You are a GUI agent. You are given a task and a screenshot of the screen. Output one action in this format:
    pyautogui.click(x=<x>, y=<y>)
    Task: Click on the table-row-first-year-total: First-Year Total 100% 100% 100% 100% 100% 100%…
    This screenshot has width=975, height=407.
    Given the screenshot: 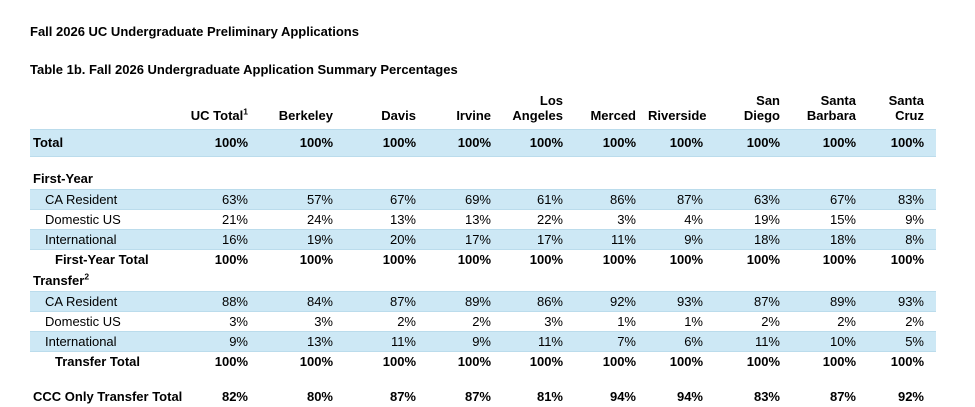 What is the action you would take?
    pyautogui.click(x=483, y=259)
    